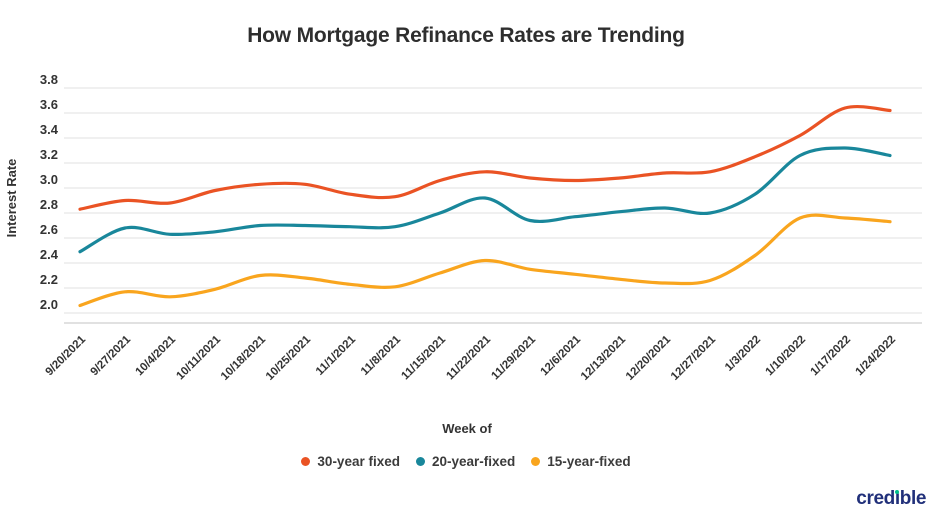  Describe the element at coordinates (830, 356) in the screenshot. I see `x-tick-label: 1/17/2022` at that location.